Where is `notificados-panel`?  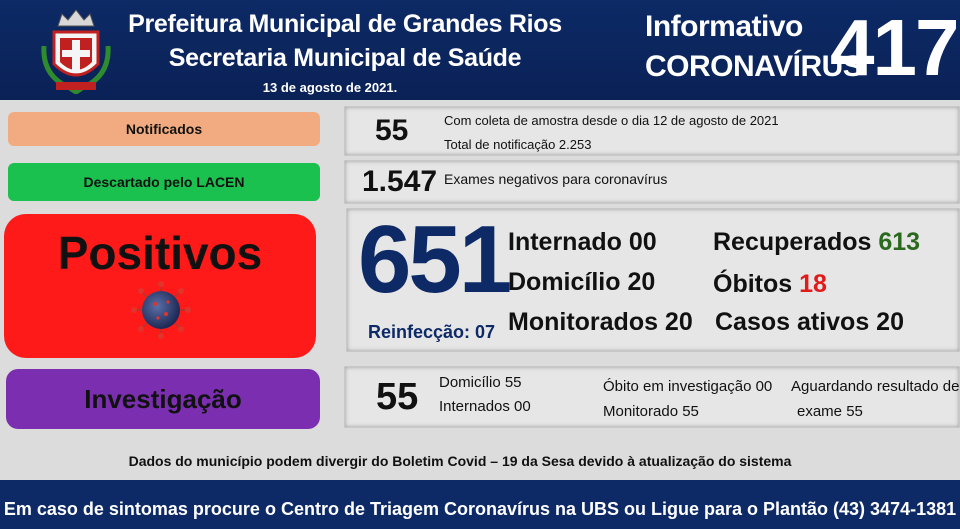
notificados-panel is located at coordinates (652, 131).